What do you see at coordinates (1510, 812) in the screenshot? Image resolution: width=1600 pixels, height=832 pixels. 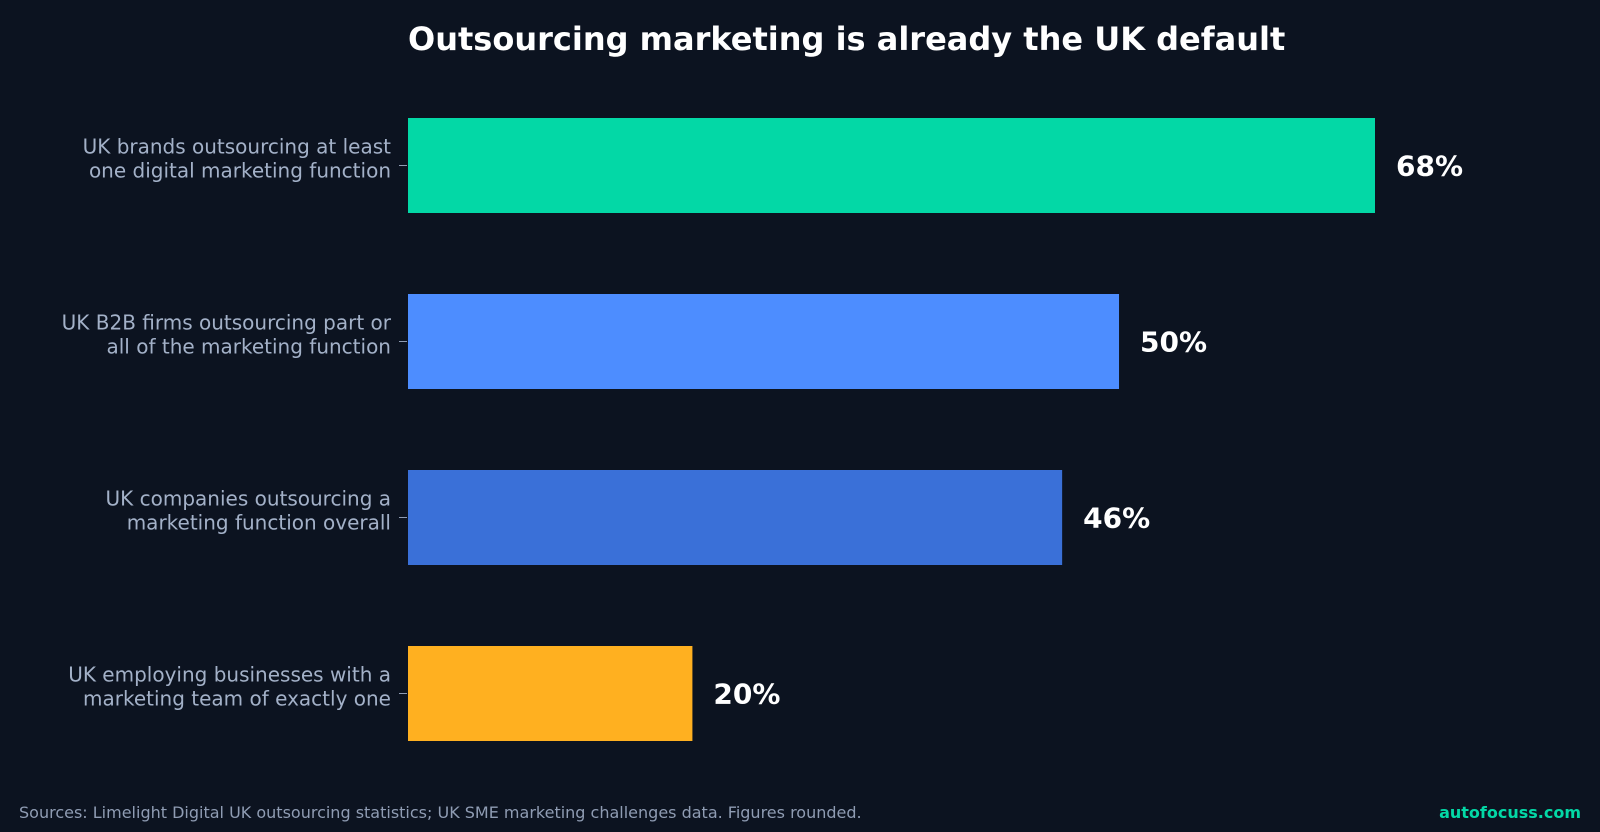 I see `brand-link: autofocuss.com` at bounding box center [1510, 812].